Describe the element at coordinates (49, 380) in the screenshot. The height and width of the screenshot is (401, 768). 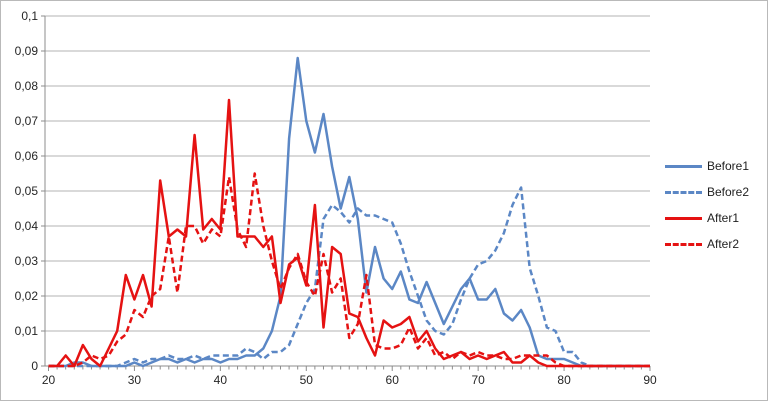
I see `x-tick-label: 20` at that location.